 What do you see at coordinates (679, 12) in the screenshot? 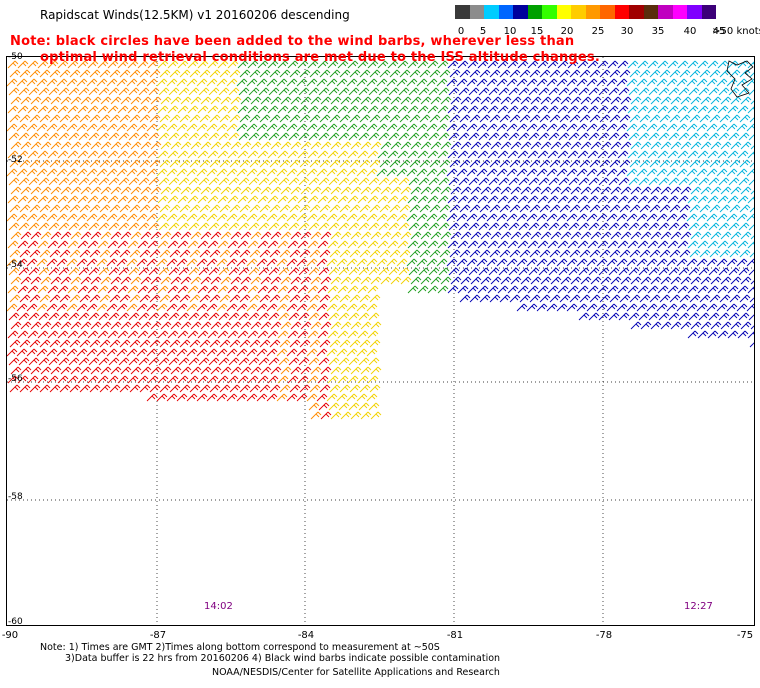
I see `colorbar-swatch` at bounding box center [679, 12].